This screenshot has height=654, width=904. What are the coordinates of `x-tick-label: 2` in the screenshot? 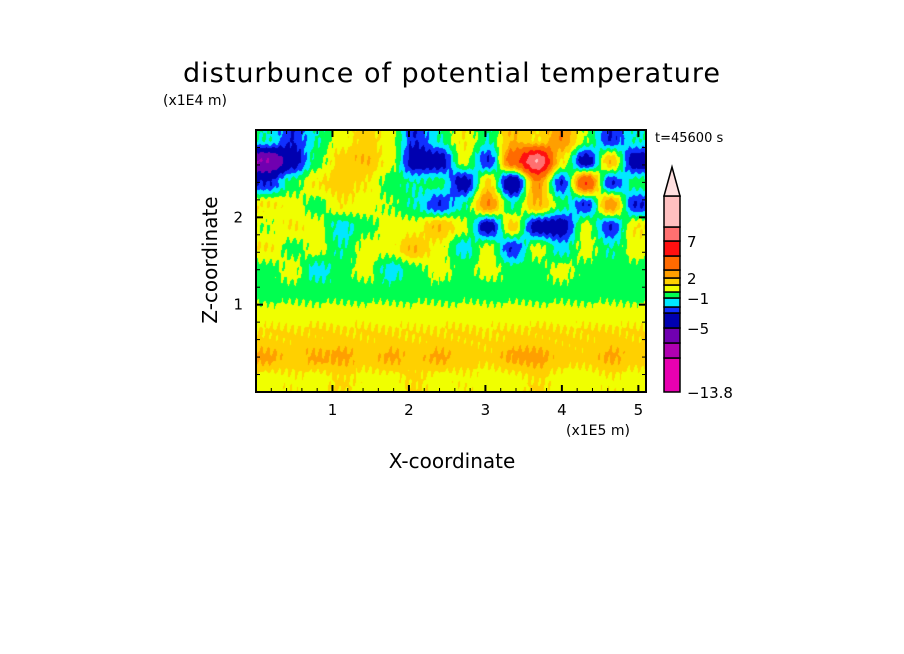 It's located at (409, 410).